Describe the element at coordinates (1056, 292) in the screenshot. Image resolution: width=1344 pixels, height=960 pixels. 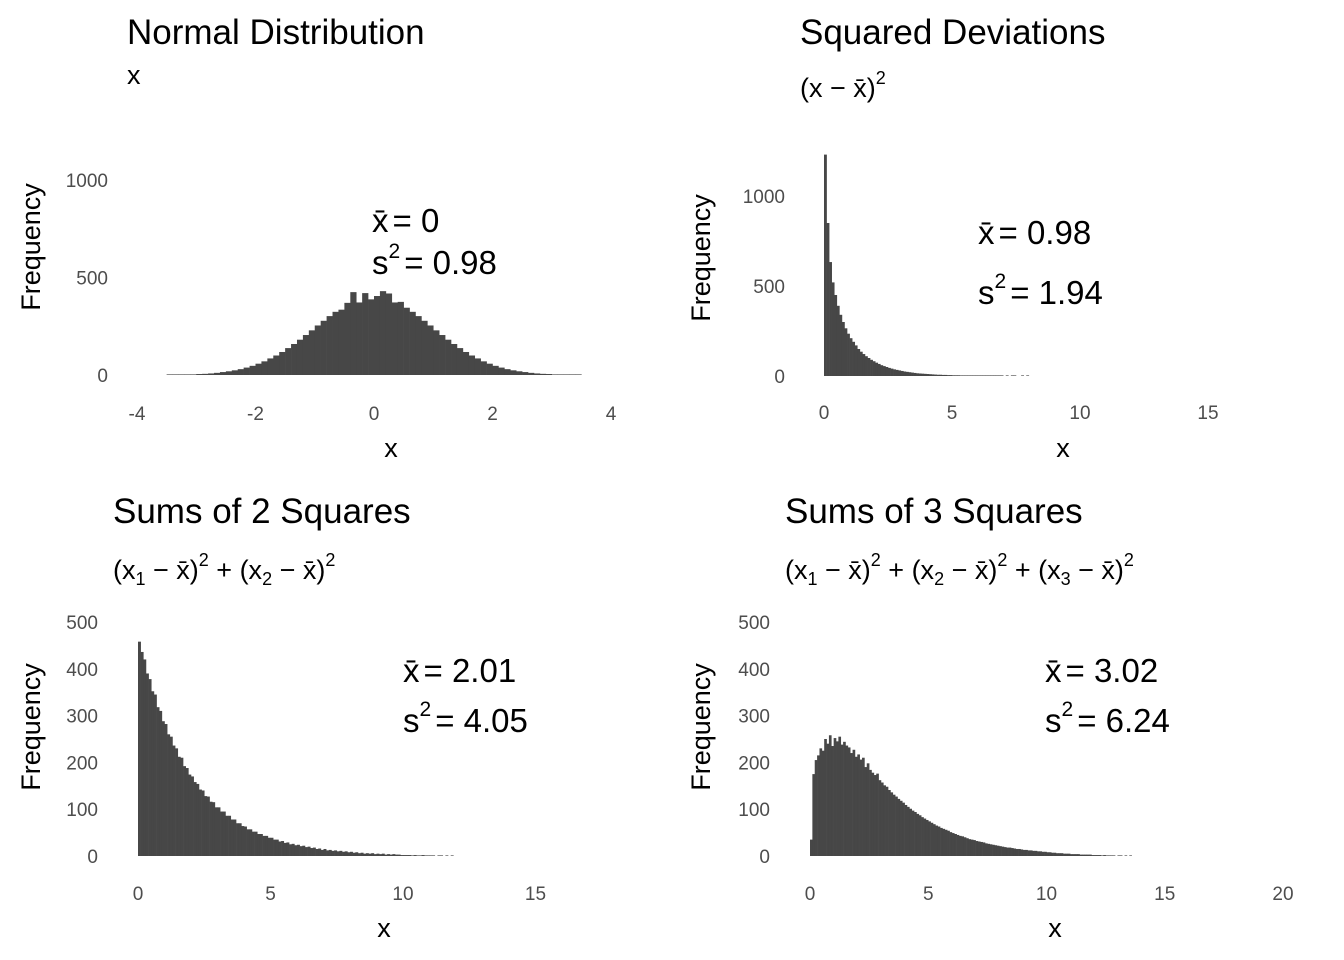
I see `variance-value: = 1.94` at that location.